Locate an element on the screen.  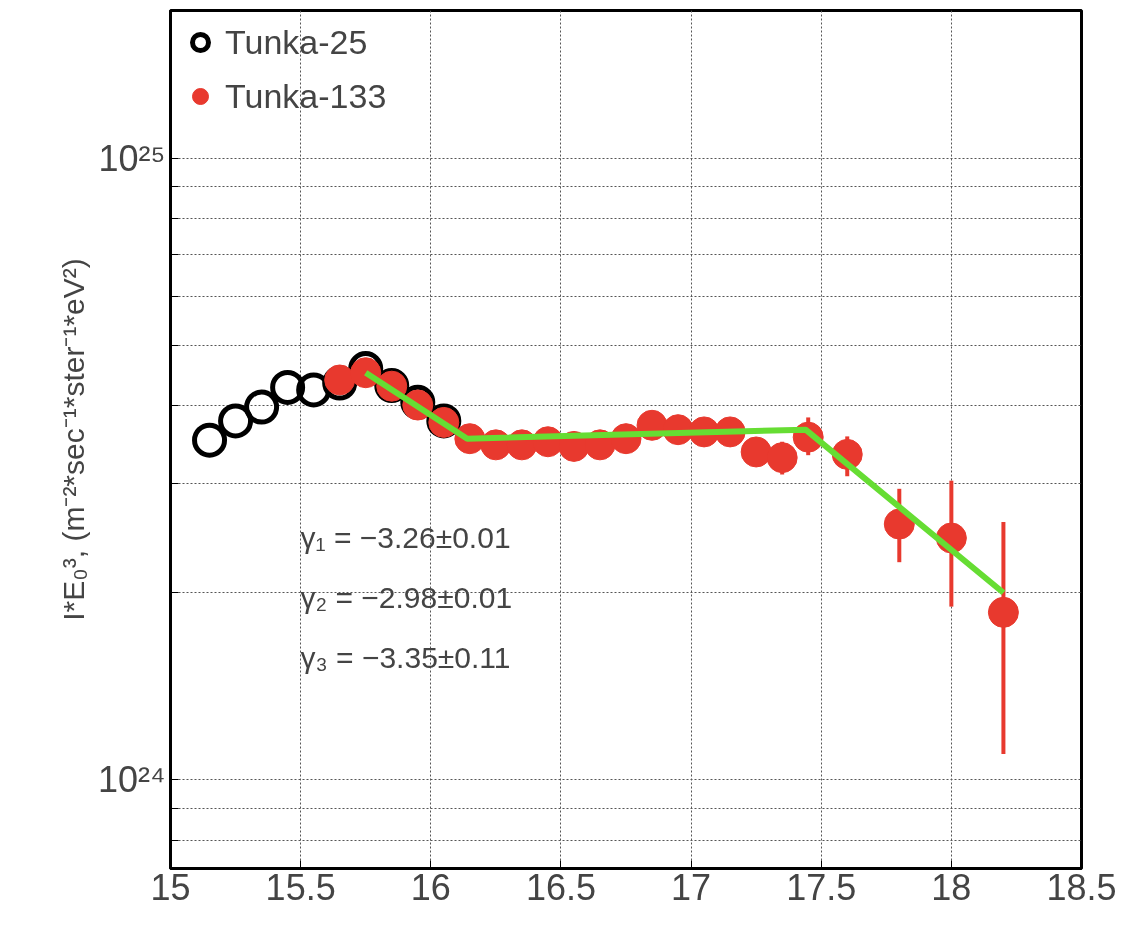
y-tick-label: 10²⁵ is located at coordinates (132, 158).